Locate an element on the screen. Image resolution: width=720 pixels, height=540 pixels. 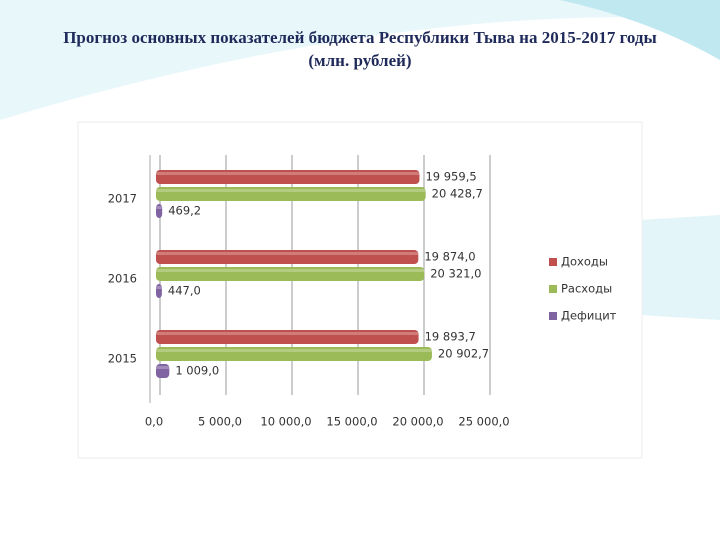
value-label: 19 959,5 is located at coordinates (450, 177).